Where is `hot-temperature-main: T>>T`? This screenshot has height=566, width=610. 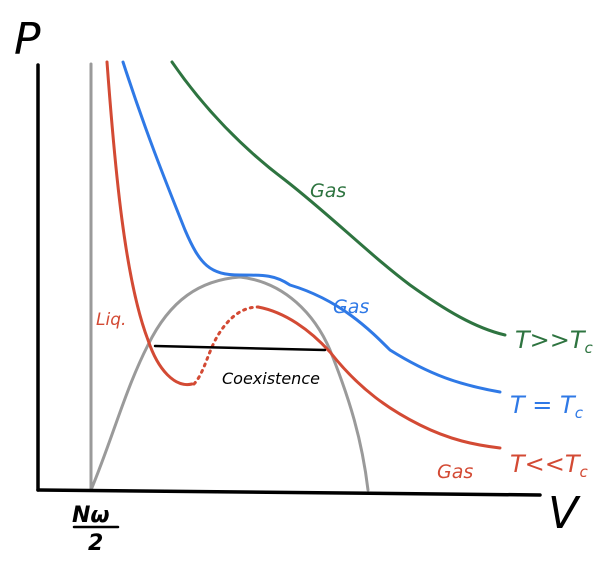
hot-temperature-main: T>>T is located at coordinates (551, 340).